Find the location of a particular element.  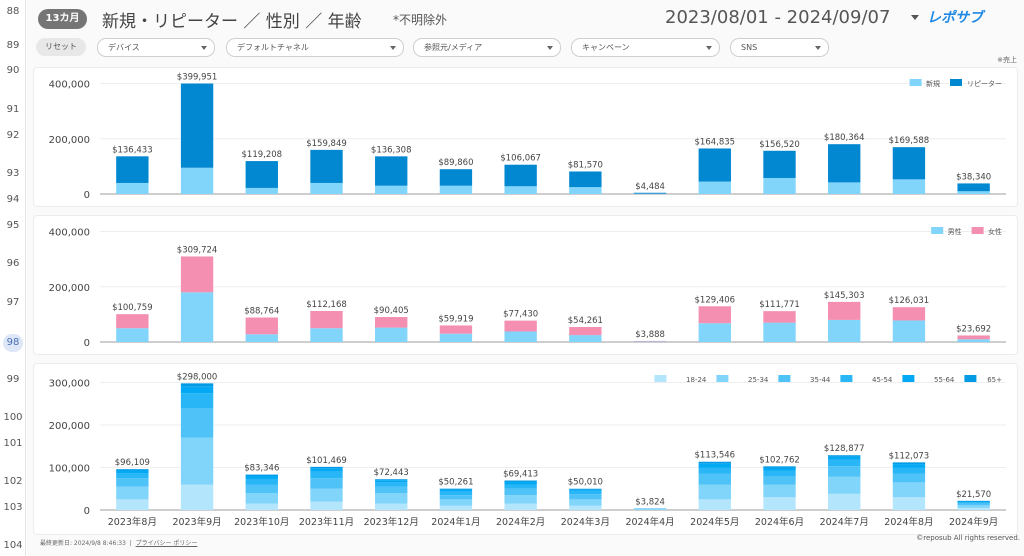

x-tick-label: 2024年5月 is located at coordinates (714, 522).